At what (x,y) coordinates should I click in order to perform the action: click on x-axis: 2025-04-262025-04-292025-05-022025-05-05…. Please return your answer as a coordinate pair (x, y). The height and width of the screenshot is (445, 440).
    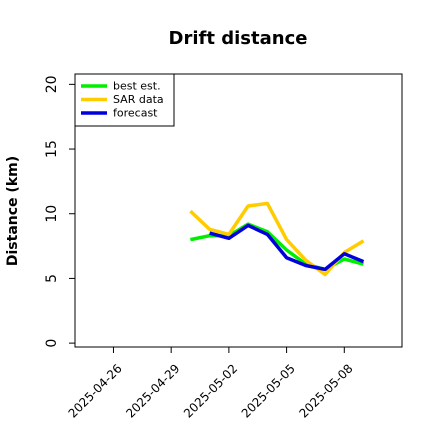
    Looking at the image, I should click on (211, 384).